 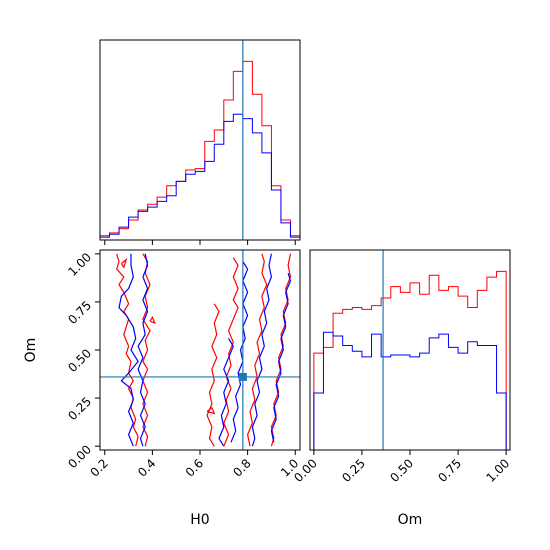 What do you see at coordinates (401, 470) in the screenshot?
I see `om-histogram-x-tick-label: 0.50` at bounding box center [401, 470].